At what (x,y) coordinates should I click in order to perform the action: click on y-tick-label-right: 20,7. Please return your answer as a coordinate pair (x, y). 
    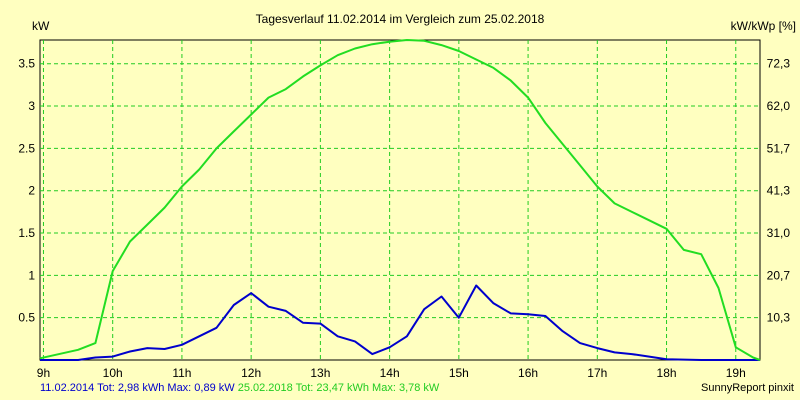
    Looking at the image, I should click on (779, 275).